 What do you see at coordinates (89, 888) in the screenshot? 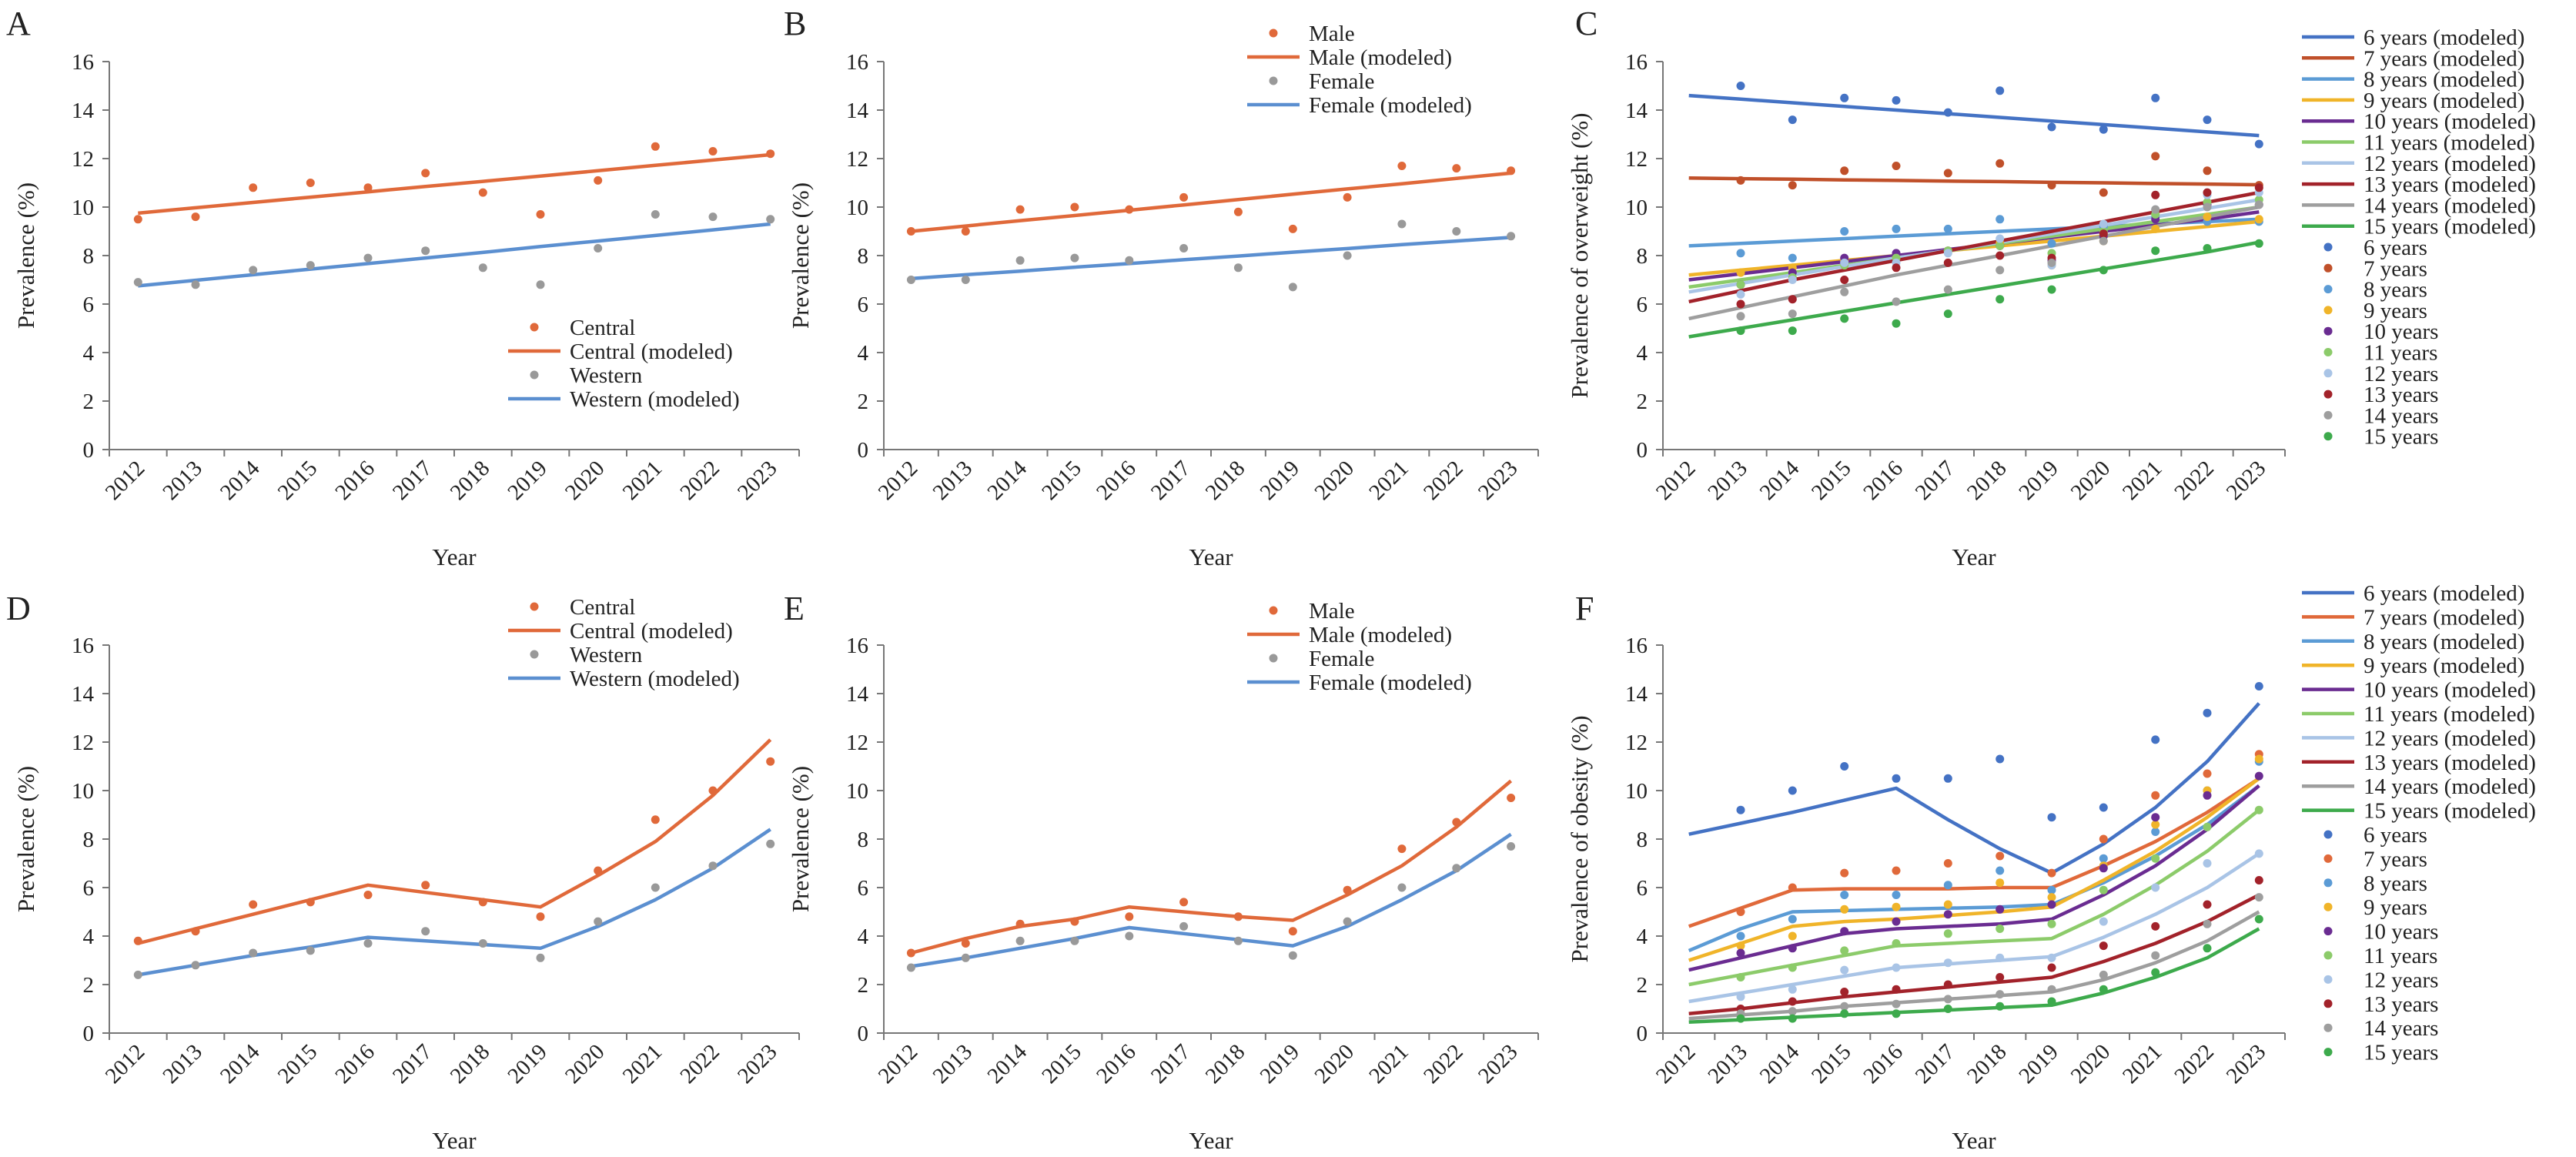
I see `y-tick-label: 6` at bounding box center [89, 888].